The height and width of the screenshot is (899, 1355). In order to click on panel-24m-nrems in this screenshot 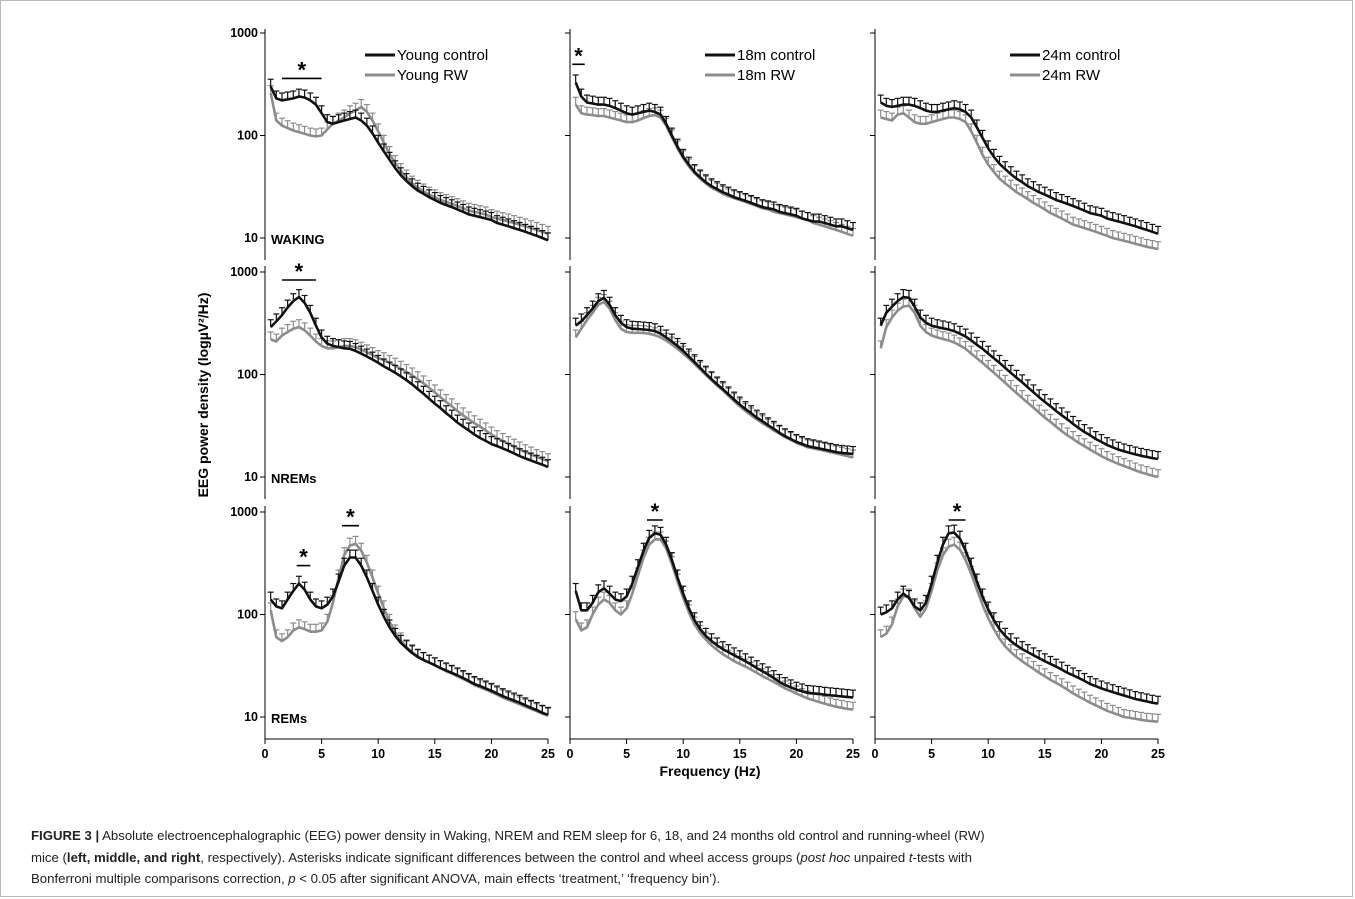, I will do `click(1015, 382)`.